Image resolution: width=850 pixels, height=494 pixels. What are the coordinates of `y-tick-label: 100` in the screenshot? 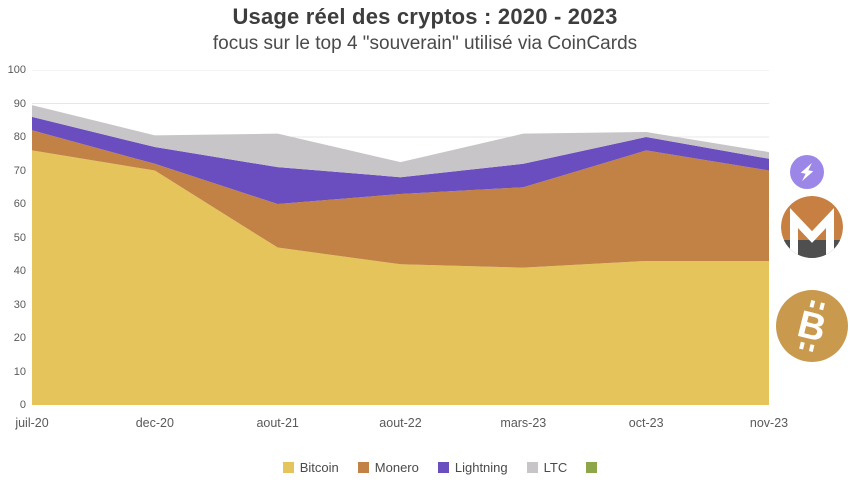 It's located at (16, 70).